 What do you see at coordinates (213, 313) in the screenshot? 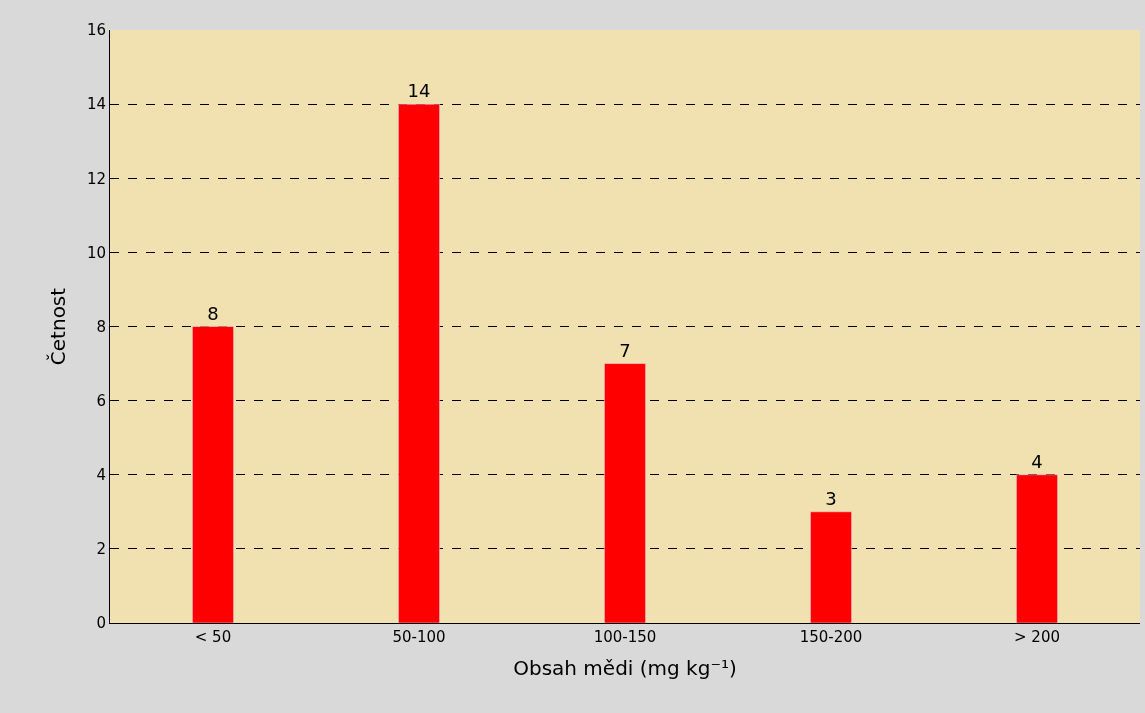
I see `data-label: 8` at bounding box center [213, 313].